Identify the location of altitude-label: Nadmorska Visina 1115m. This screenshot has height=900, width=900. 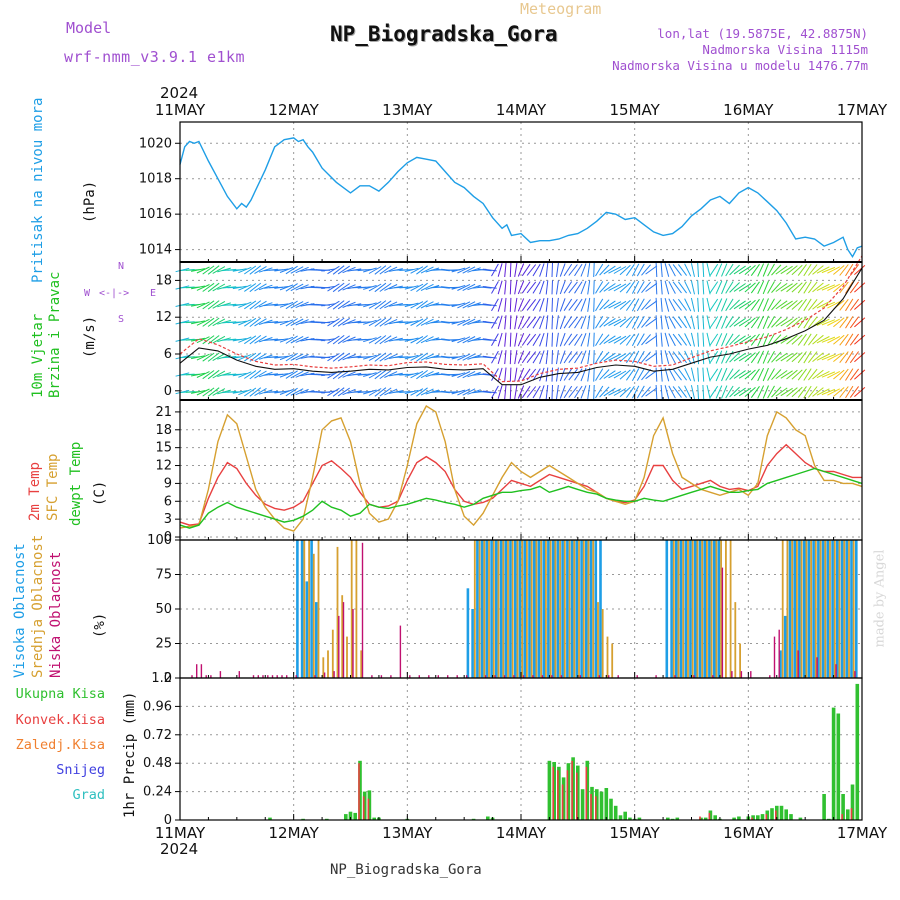
(785, 49).